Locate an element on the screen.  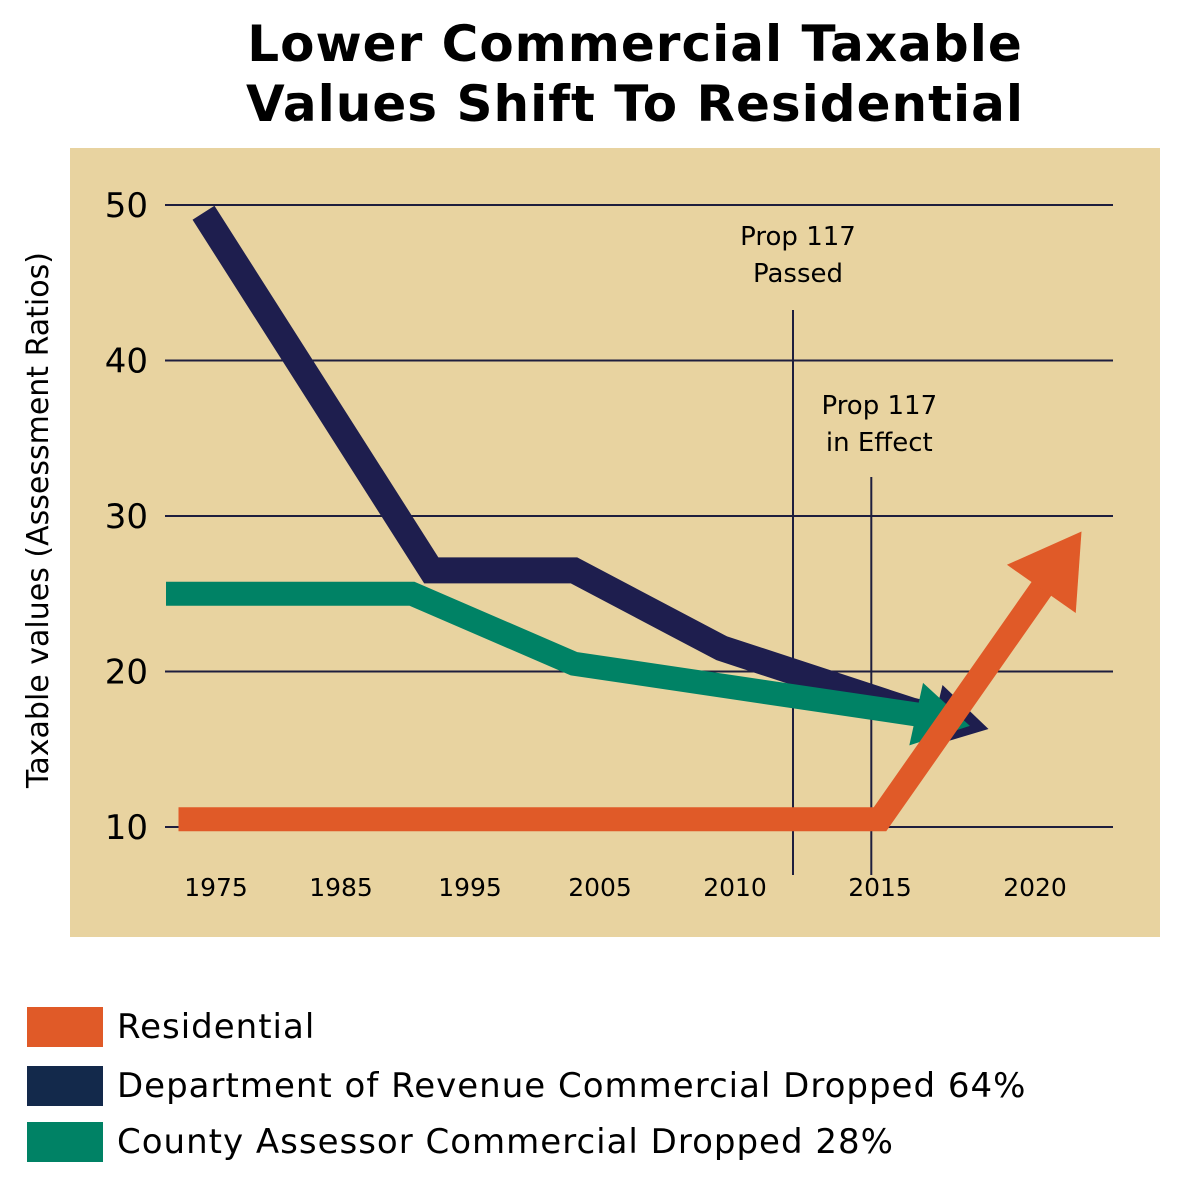
x-tick-label: 2005 is located at coordinates (600, 887).